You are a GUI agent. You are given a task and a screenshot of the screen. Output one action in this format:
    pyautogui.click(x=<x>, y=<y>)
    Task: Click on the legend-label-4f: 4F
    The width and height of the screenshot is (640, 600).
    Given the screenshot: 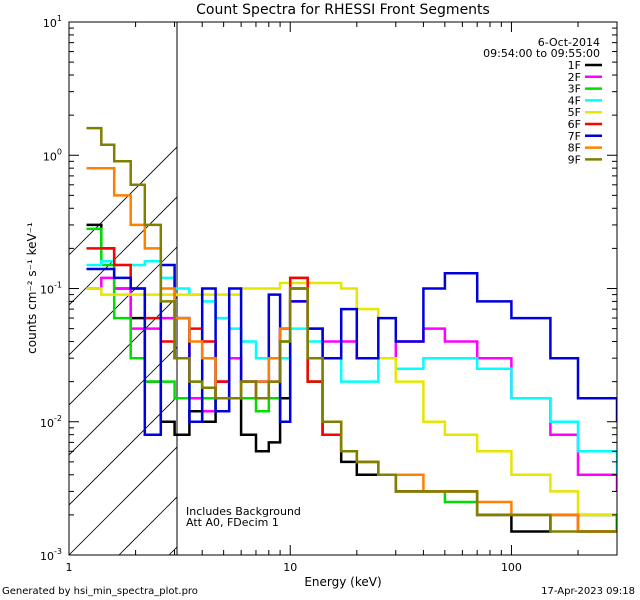 What is the action you would take?
    pyautogui.click(x=574, y=100)
    